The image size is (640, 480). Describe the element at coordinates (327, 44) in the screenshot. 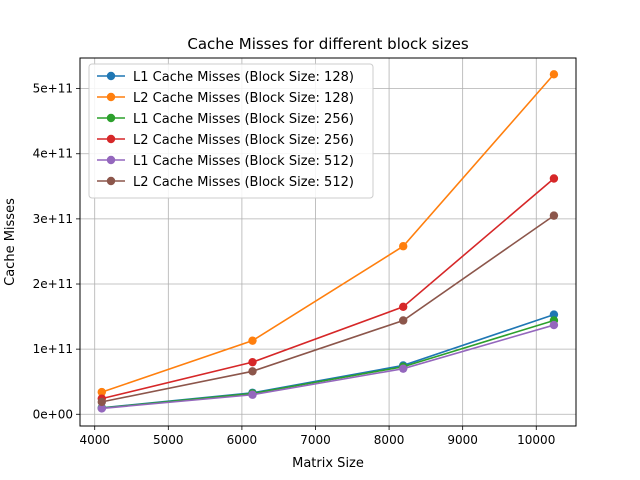

I see `chart-title: Cache Misses for different block sizes` at that location.